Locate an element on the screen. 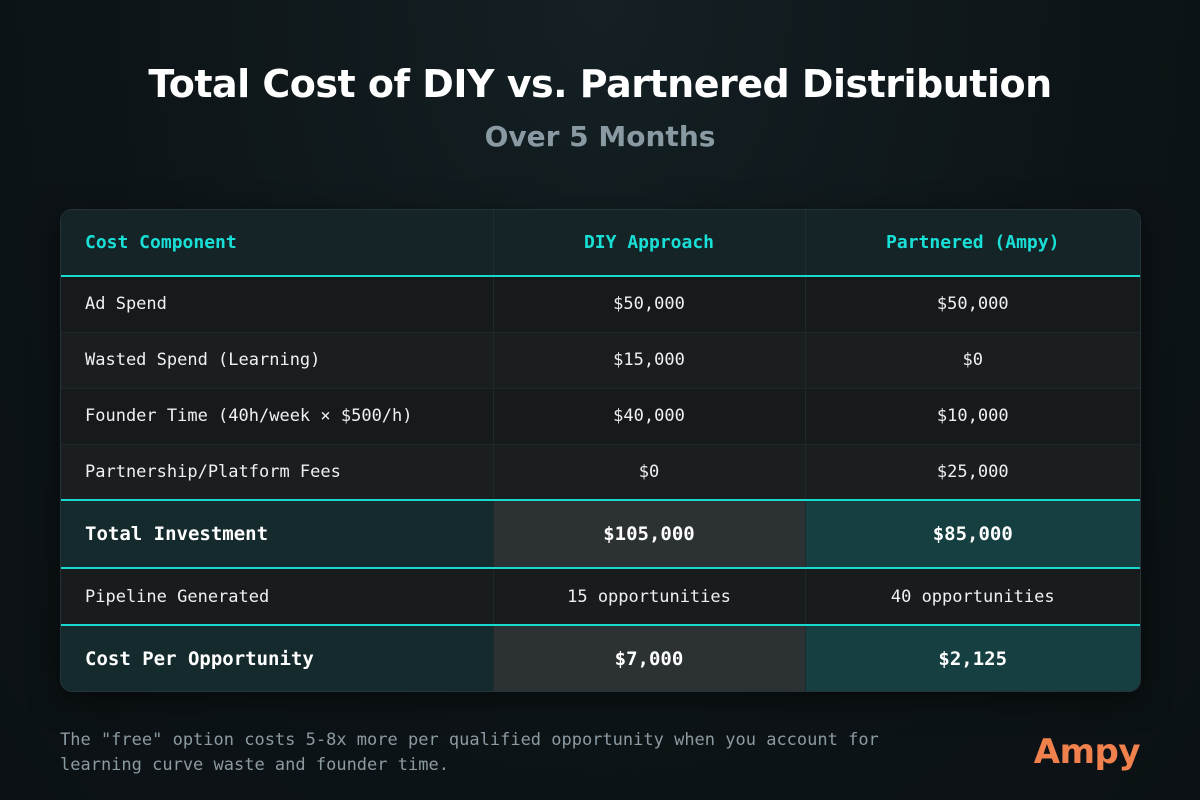  row-label: Founder Time (40h/week × $500/h) is located at coordinates (277, 416).